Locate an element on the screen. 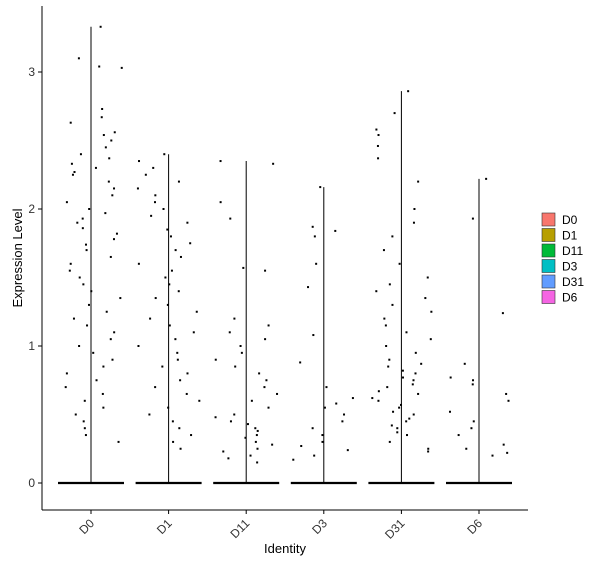 The width and height of the screenshot is (600, 568). y-tick-label-3: 3 is located at coordinates (31, 72).